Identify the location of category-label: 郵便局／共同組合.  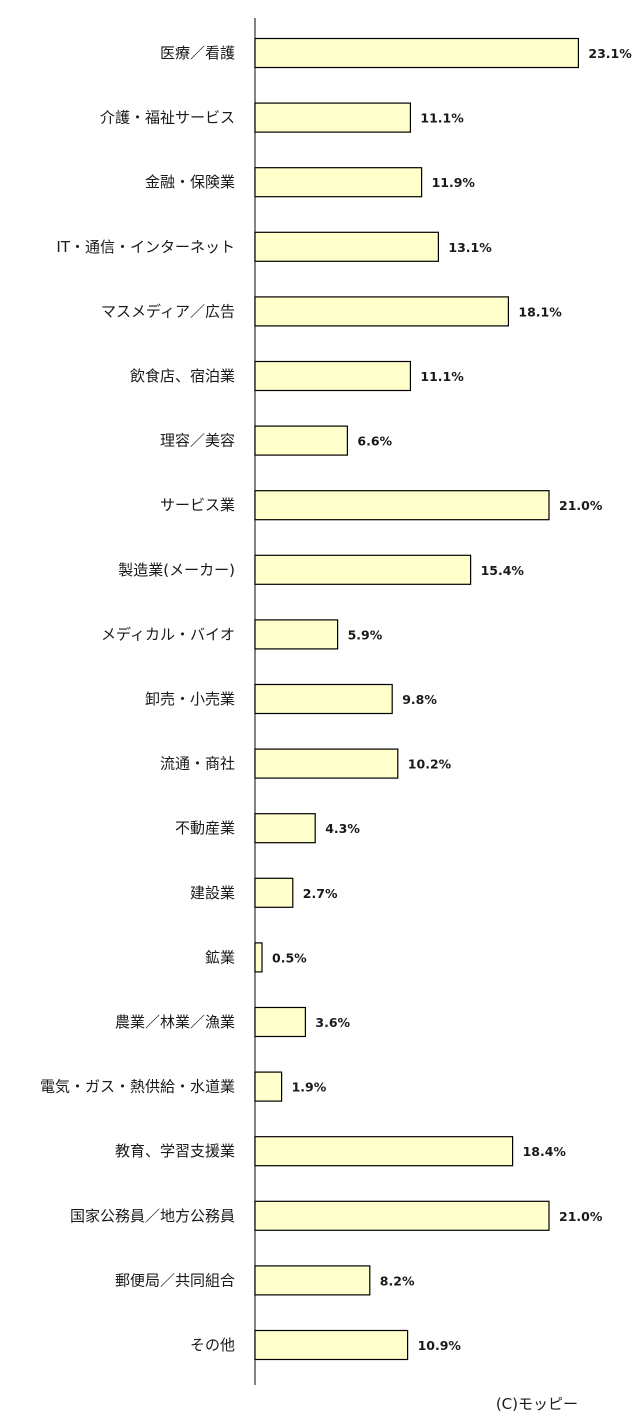
(175, 1280).